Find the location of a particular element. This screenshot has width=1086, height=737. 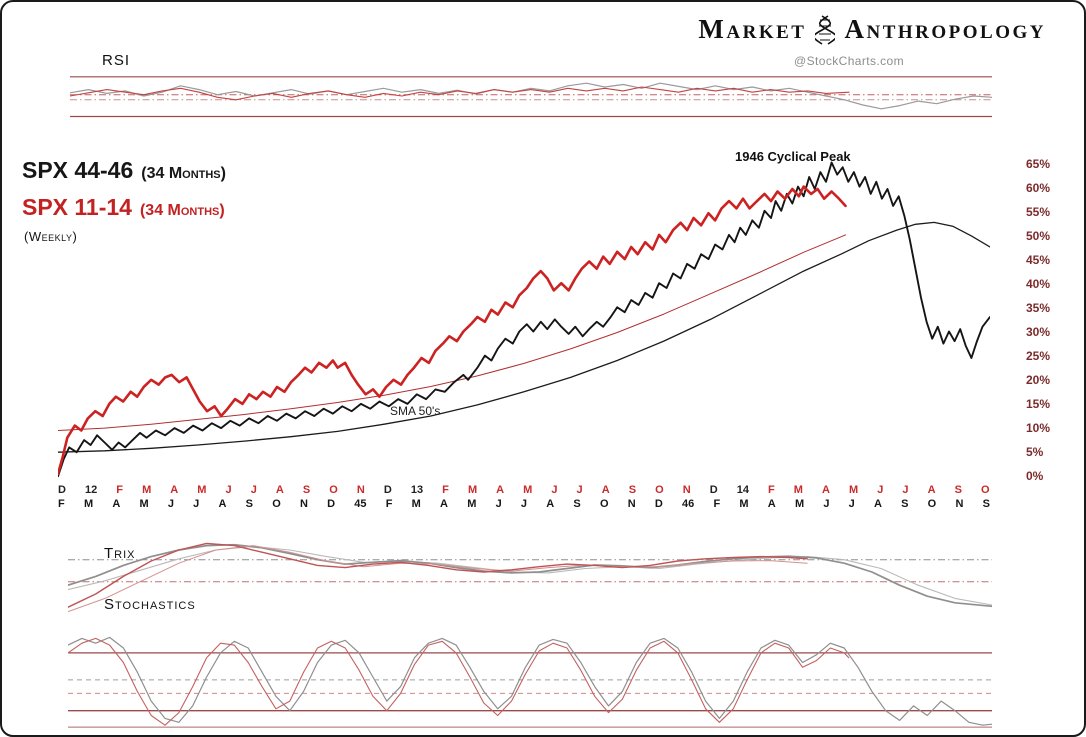

stochastics-panel-chart is located at coordinates (530, 682).